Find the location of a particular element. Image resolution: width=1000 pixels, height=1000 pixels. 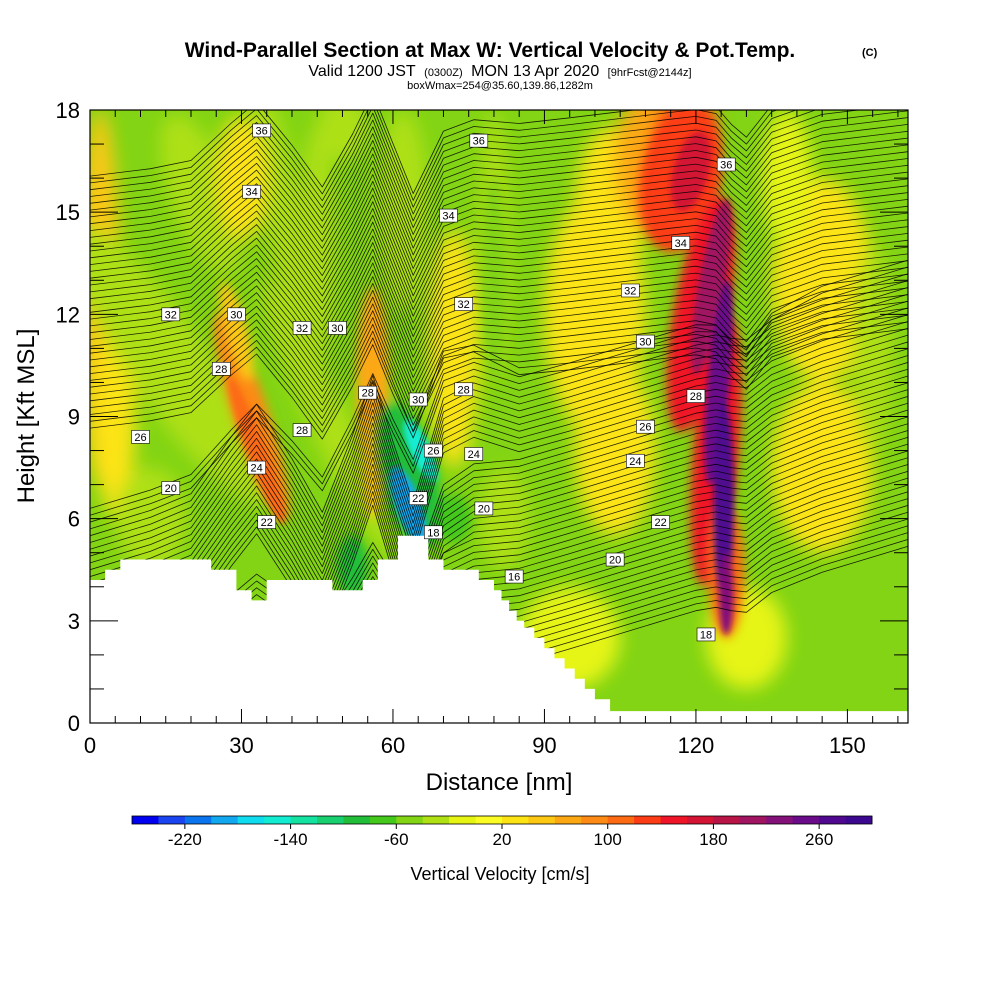

colorbar-tick-label: -60 is located at coordinates (396, 839).